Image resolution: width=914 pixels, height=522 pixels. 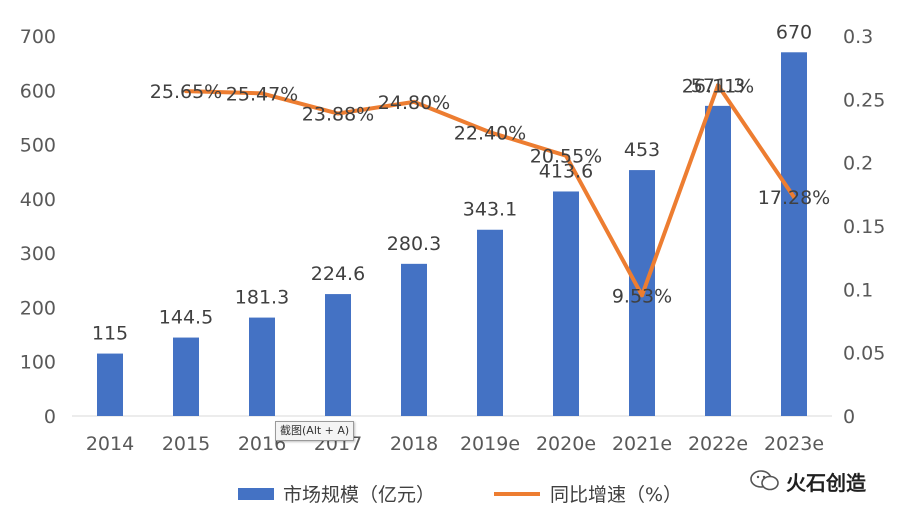 What do you see at coordinates (186, 444) in the screenshot?
I see `x-tick-label: 2015` at bounding box center [186, 444].